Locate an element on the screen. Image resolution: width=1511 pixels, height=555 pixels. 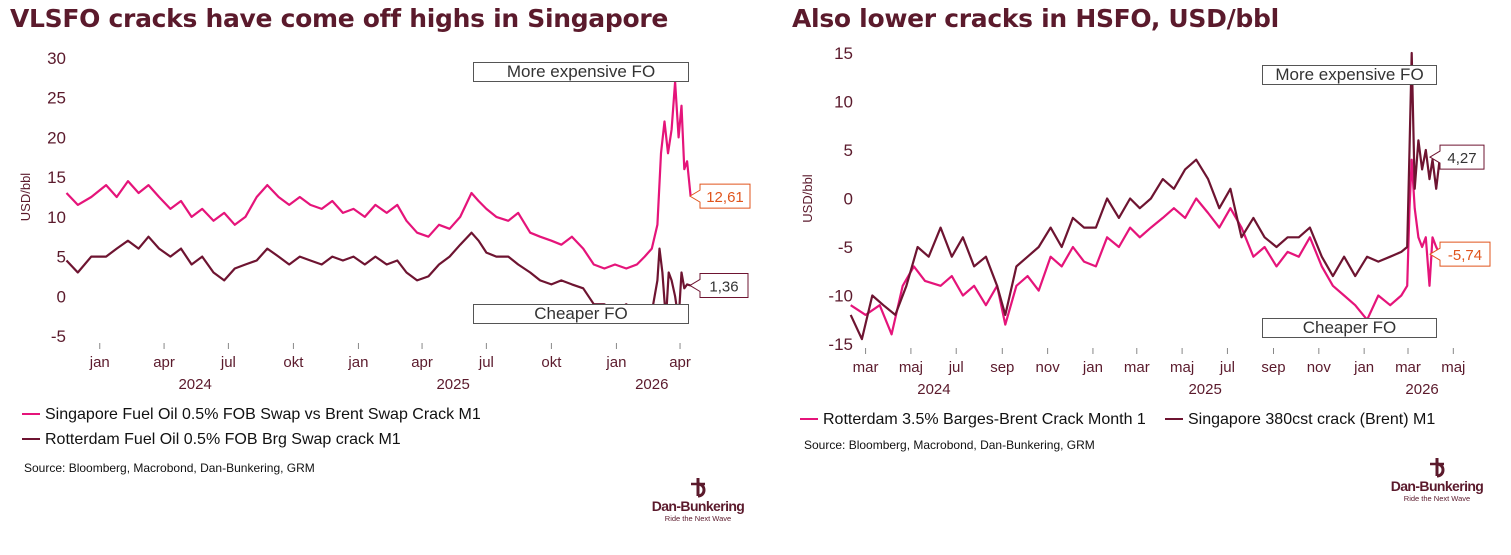
end-value-label: 1,36 is located at coordinates (719, 285).